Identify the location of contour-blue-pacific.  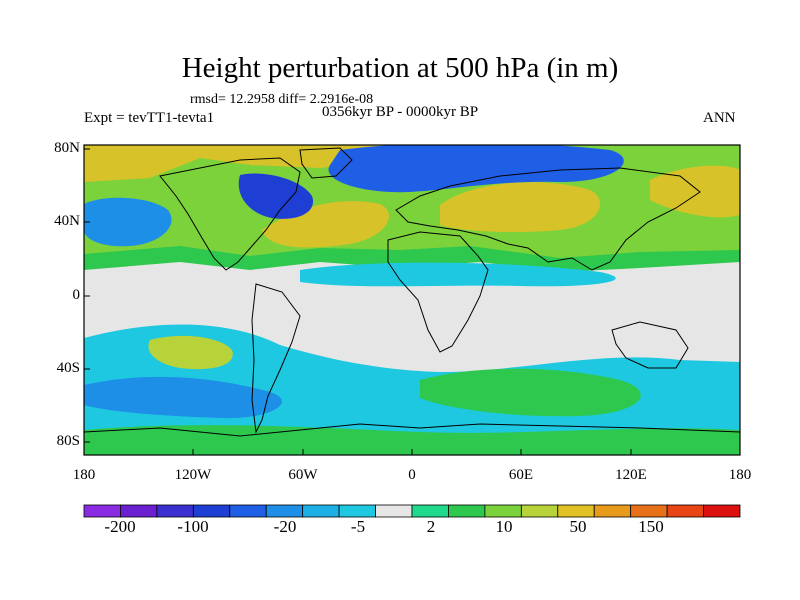
(128, 222).